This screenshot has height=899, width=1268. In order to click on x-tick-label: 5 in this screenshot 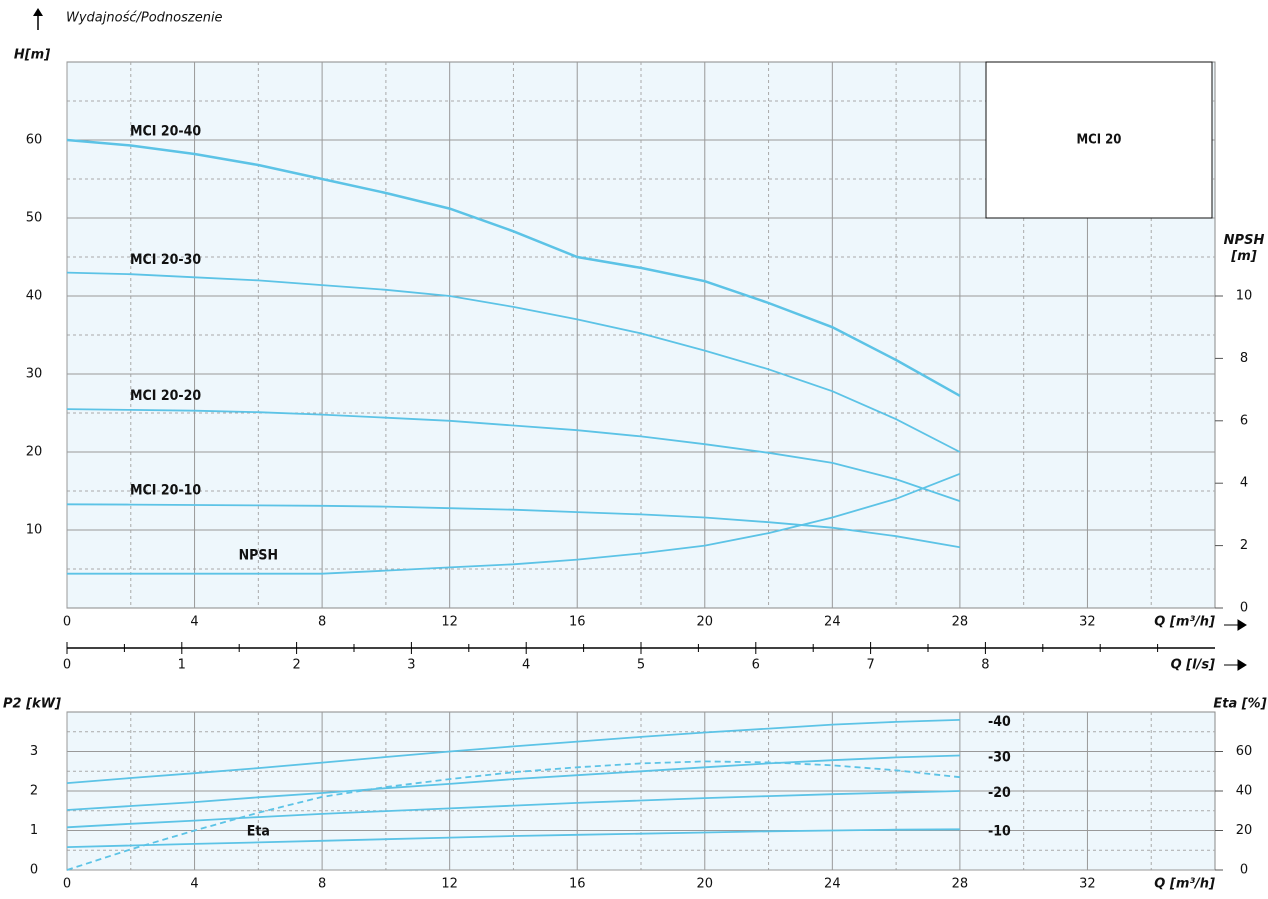, I will do `click(641, 665)`.